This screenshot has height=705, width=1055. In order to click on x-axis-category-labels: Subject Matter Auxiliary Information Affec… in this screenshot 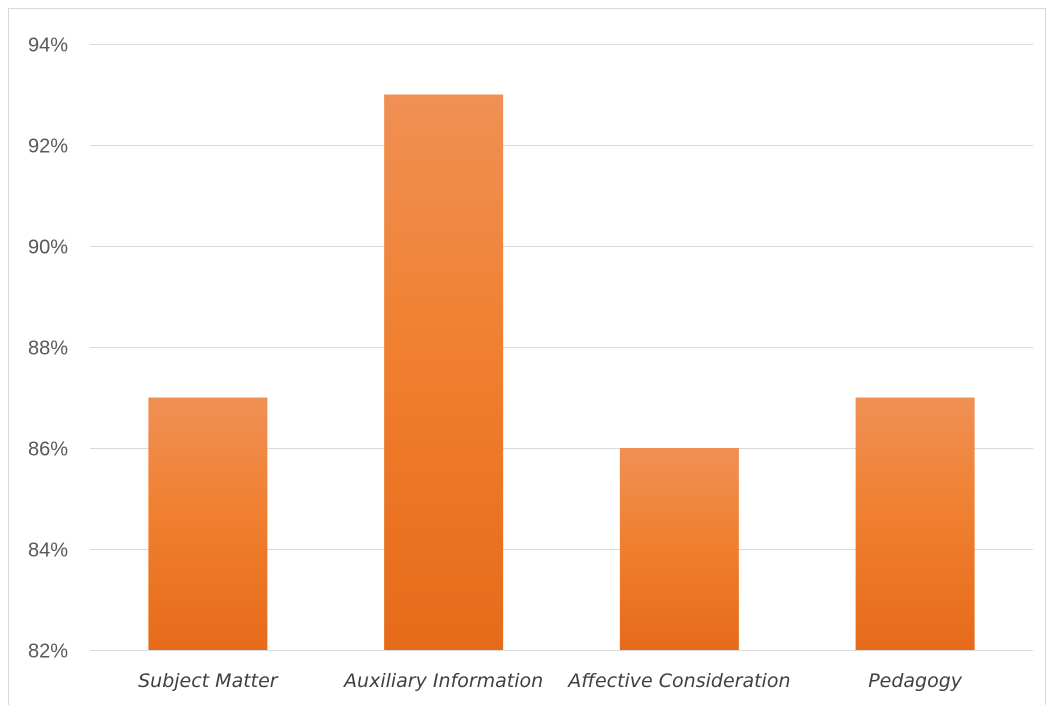, I will do `click(550, 681)`.